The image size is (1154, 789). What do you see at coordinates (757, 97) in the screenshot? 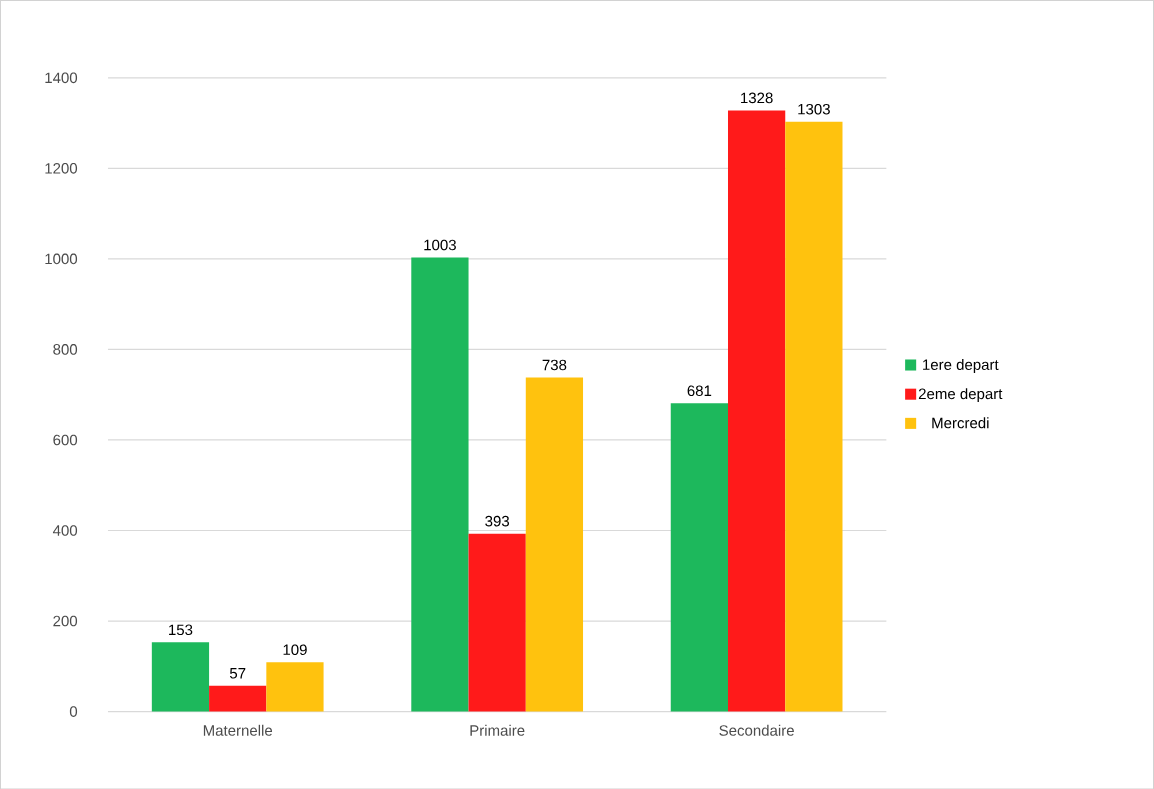
I see `data-label: 1328` at bounding box center [757, 97].